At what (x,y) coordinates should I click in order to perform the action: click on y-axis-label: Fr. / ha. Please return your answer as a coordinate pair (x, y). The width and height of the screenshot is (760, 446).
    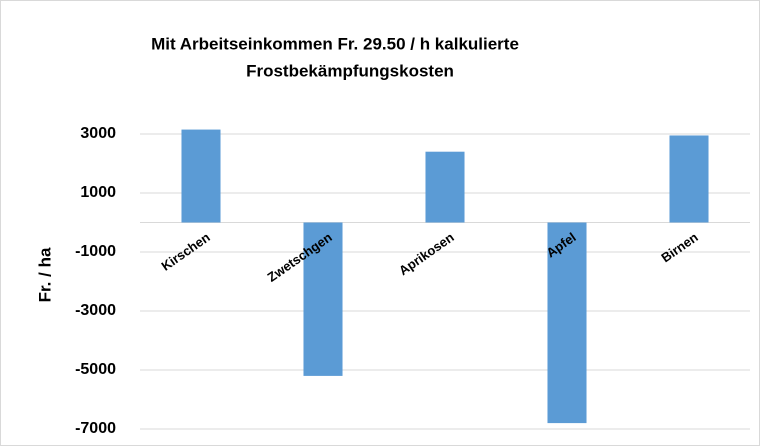
    Looking at the image, I should click on (44, 274).